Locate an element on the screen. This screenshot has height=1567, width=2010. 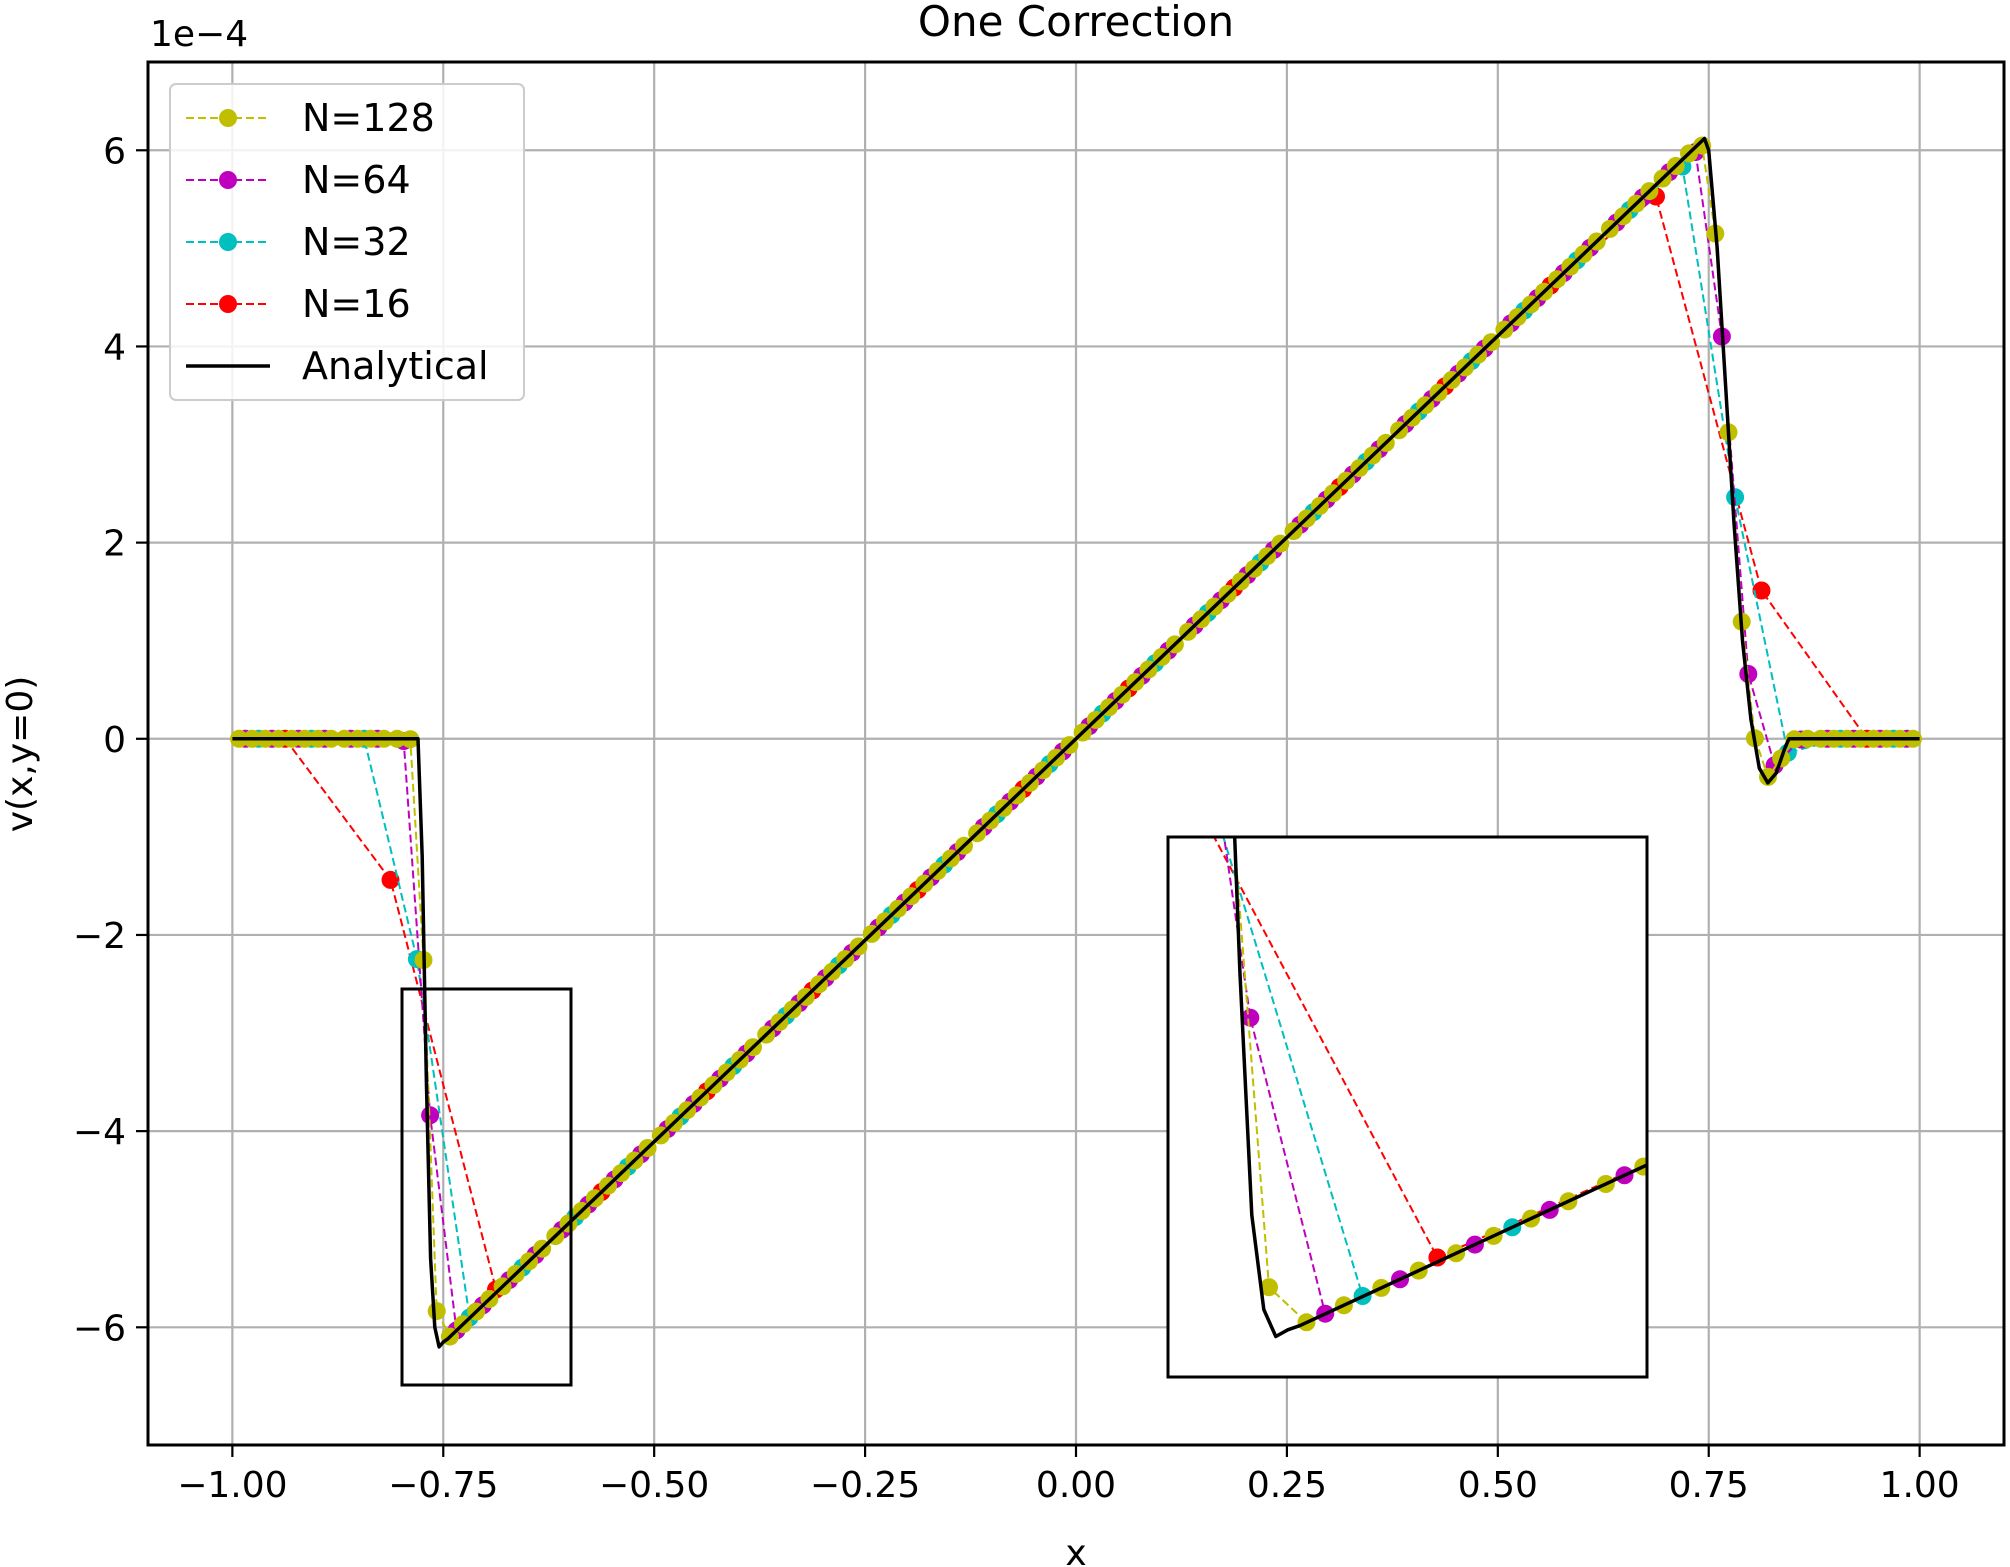
x-tick-label: −1.00 is located at coordinates (232, 1485).